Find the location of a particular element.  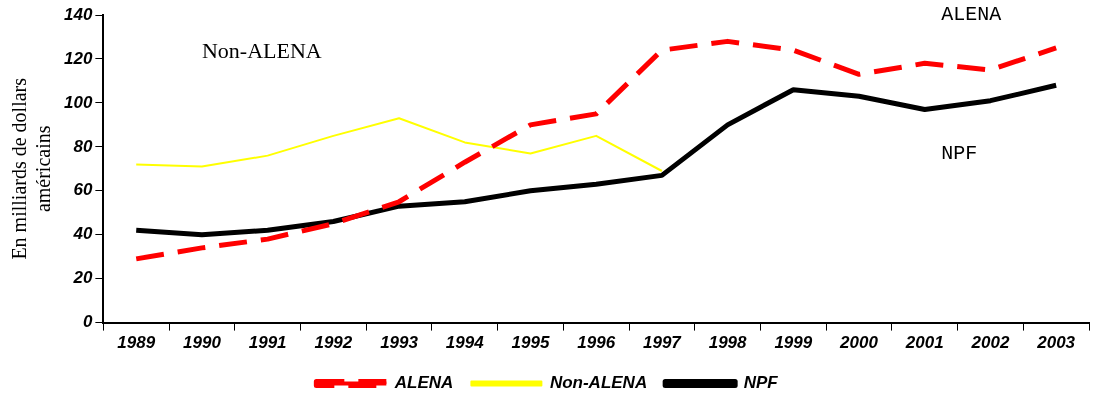

y-tick-label: 0 is located at coordinates (87, 322).